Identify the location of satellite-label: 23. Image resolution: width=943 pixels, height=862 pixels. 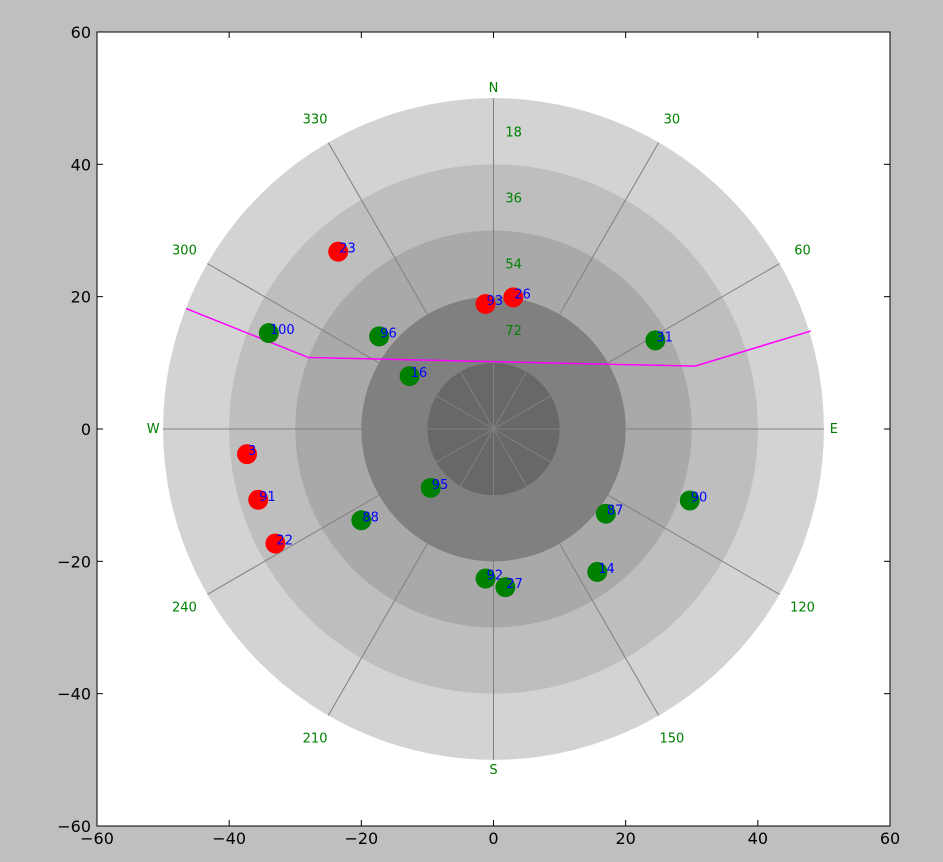
(347, 249).